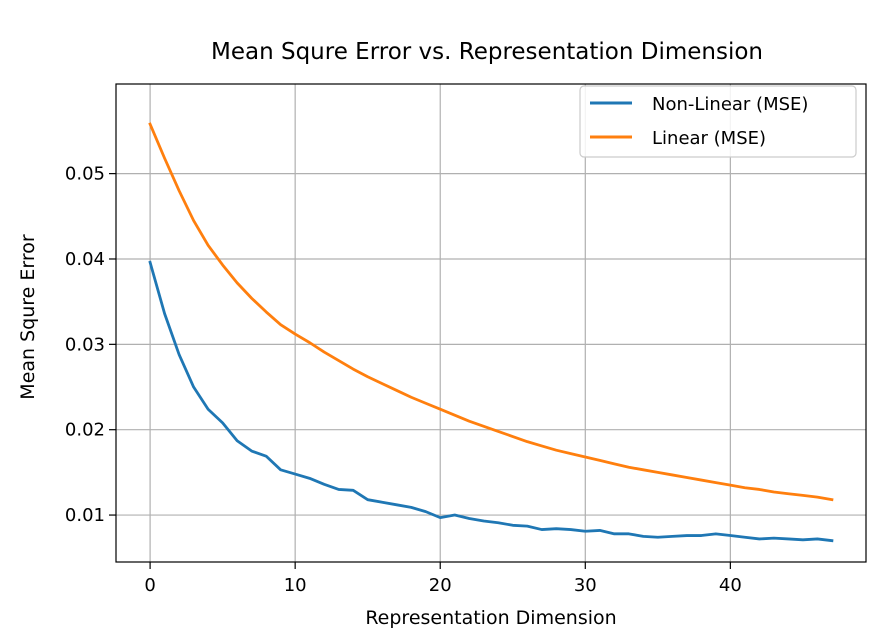 The width and height of the screenshot is (892, 642). I want to click on x-tick-label: 20, so click(440, 585).